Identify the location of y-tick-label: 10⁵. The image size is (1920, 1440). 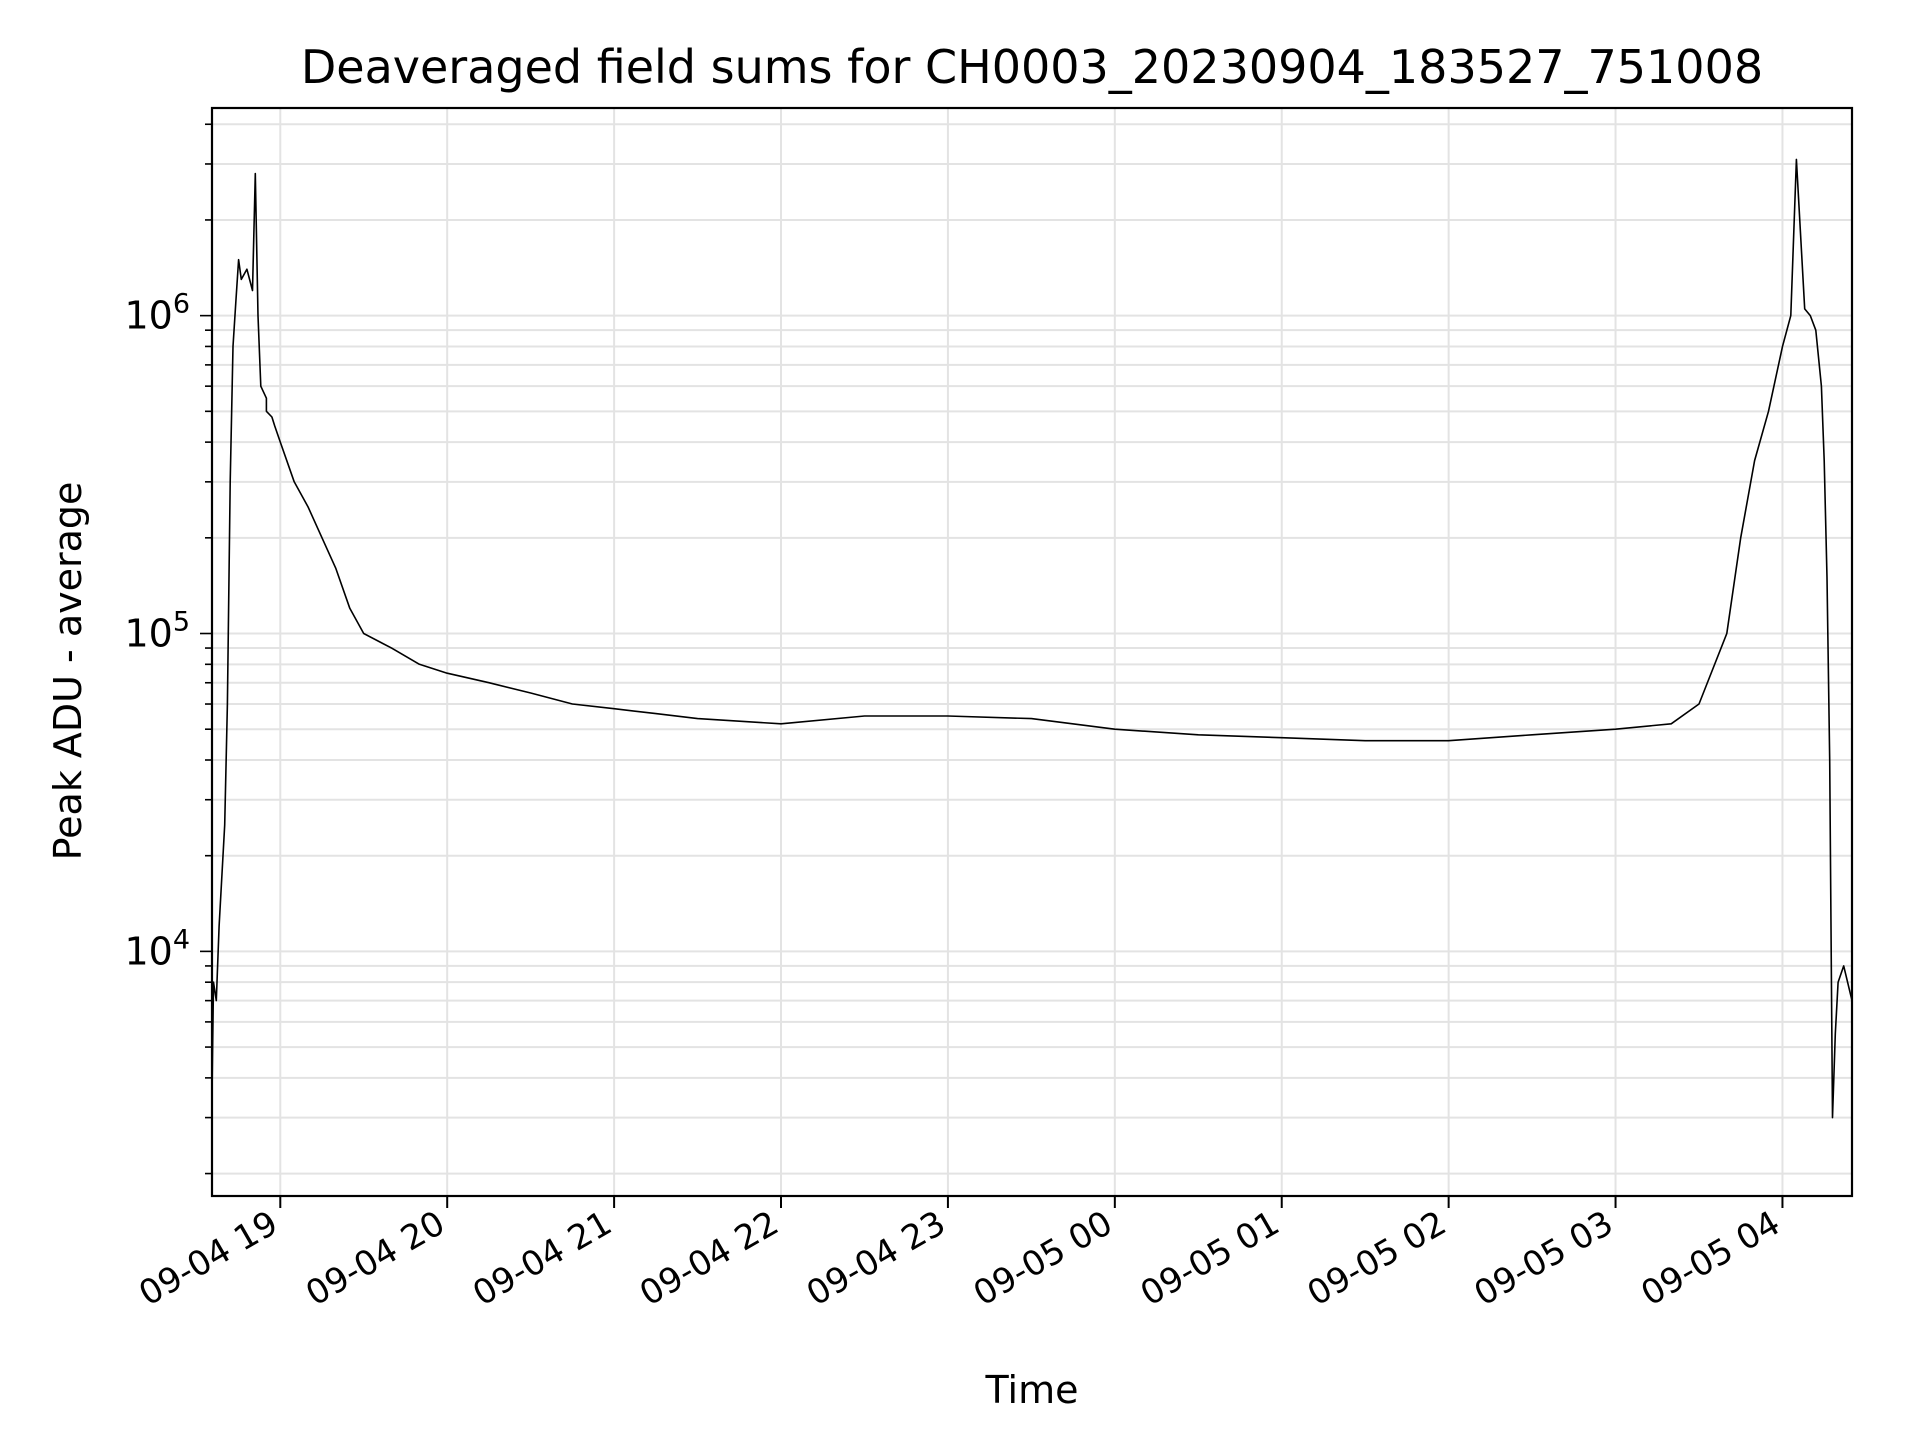
(157, 631).